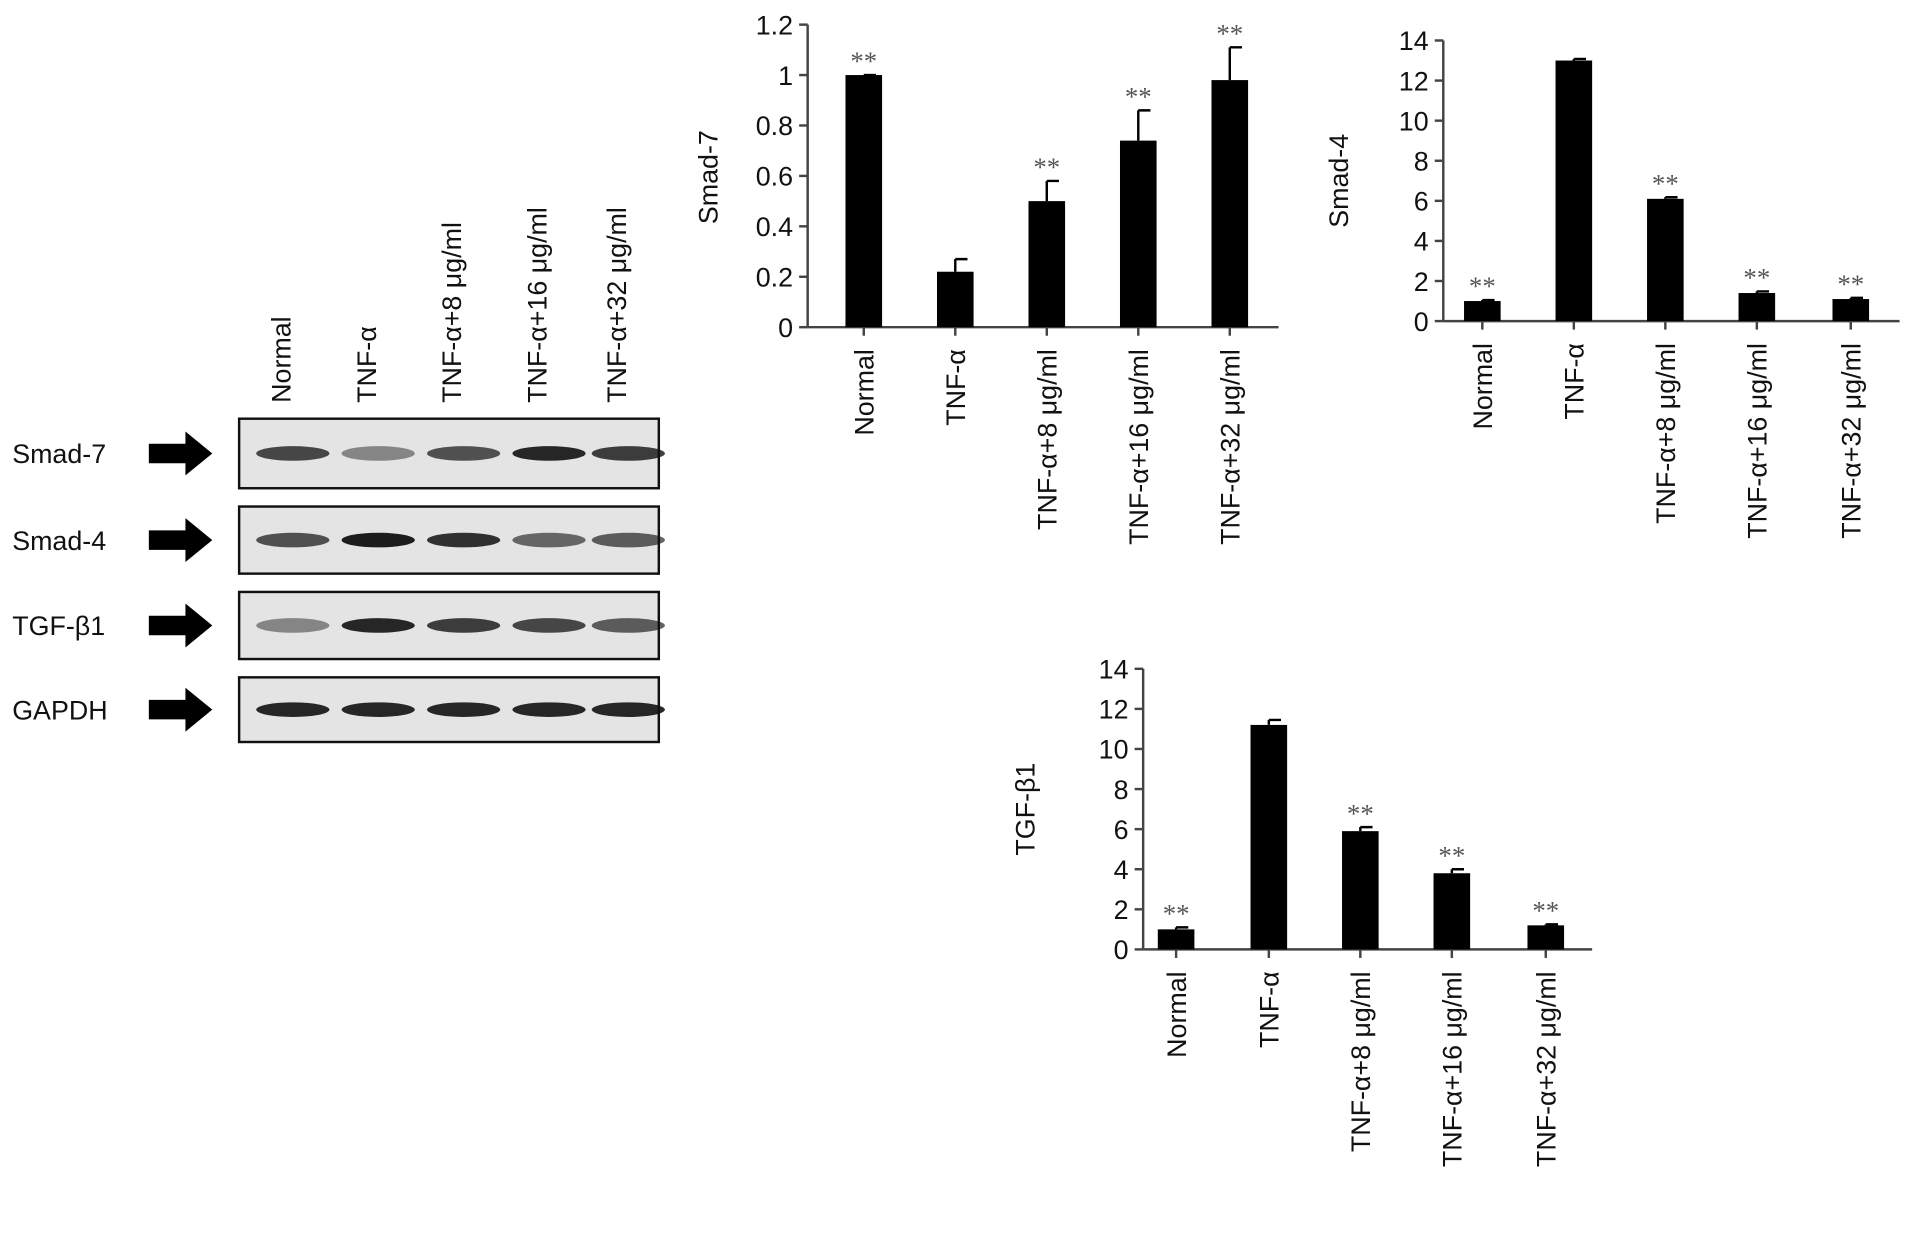 The width and height of the screenshot is (1913, 1240). What do you see at coordinates (452, 312) in the screenshot?
I see `lane-label: TNF-α+8 μg/ml` at bounding box center [452, 312].